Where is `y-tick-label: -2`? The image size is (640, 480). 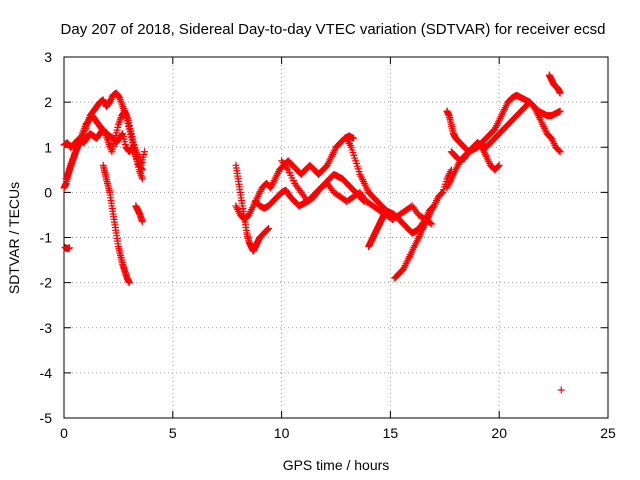
y-tick-label: -2 is located at coordinates (46, 283).